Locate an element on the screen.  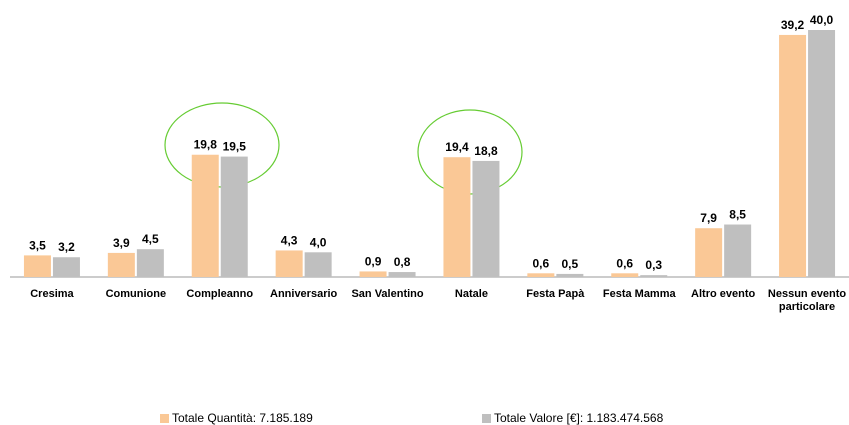
data-label: 19,8 is located at coordinates (206, 145).